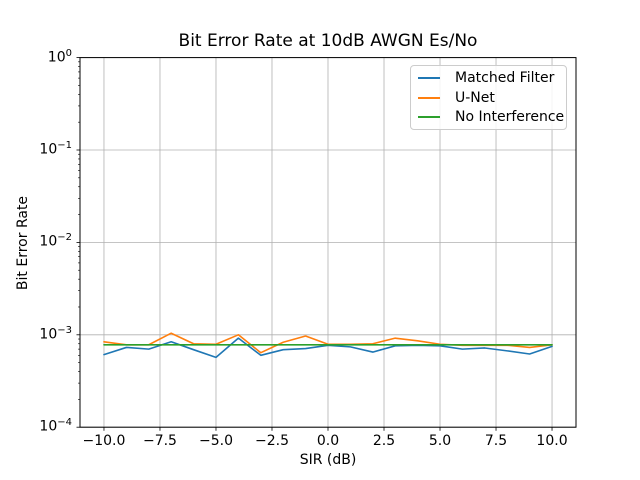 The image size is (640, 480). What do you see at coordinates (159, 441) in the screenshot?
I see `x-tick-label: −7.5` at bounding box center [159, 441].